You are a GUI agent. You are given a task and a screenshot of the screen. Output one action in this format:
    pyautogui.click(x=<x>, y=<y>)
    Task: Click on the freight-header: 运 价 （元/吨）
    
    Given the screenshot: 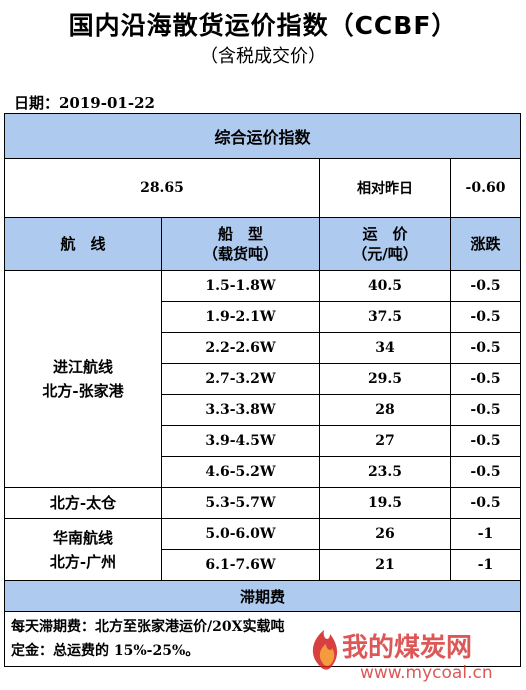 What is the action you would take?
    pyautogui.click(x=385, y=244)
    